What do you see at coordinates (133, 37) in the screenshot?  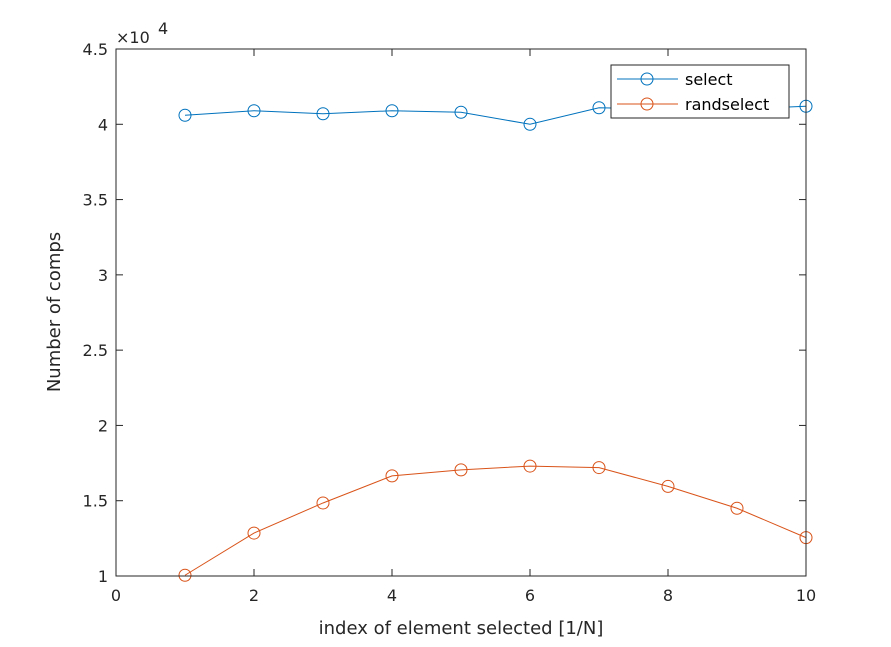 I see `y-exponent-base: ×10` at bounding box center [133, 37].